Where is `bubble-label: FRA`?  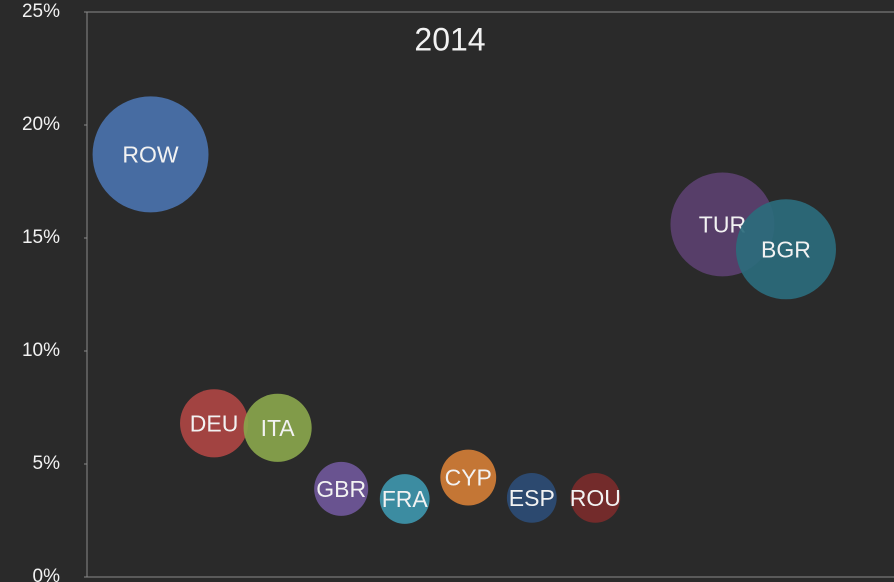 bubble-label: FRA is located at coordinates (405, 499).